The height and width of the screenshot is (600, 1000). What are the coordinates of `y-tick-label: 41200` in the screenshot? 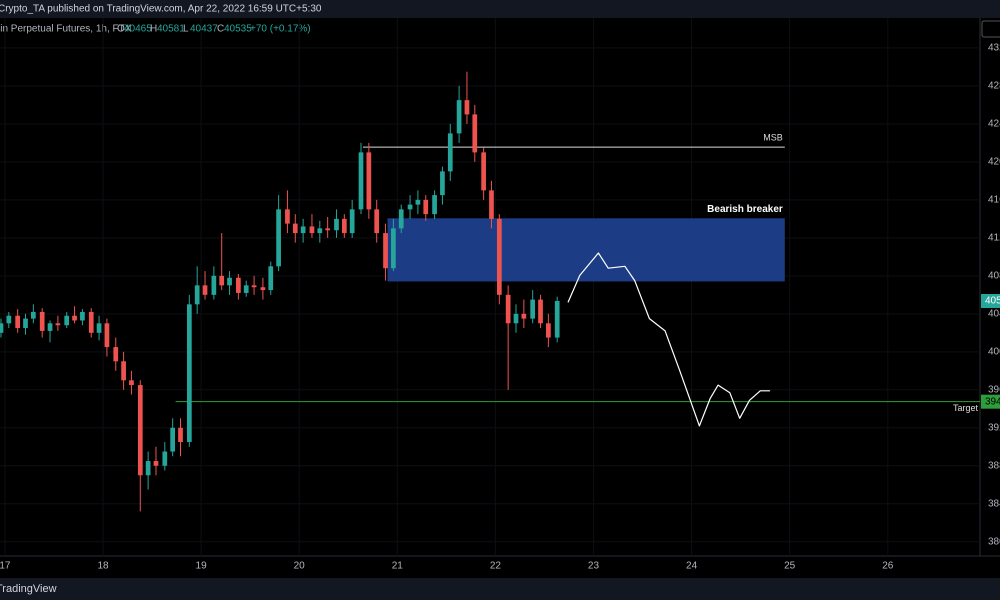 It's located at (994, 237).